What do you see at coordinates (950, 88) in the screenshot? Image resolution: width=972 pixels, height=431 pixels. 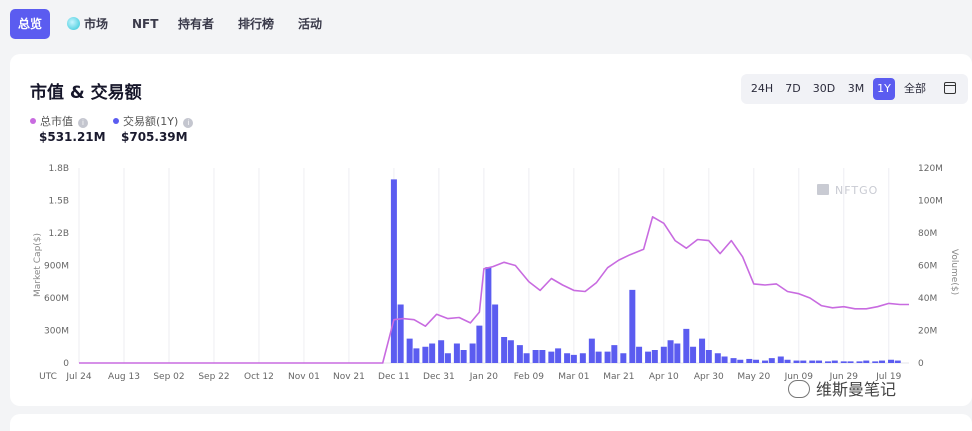 I see `calendar-icon` at bounding box center [950, 88].